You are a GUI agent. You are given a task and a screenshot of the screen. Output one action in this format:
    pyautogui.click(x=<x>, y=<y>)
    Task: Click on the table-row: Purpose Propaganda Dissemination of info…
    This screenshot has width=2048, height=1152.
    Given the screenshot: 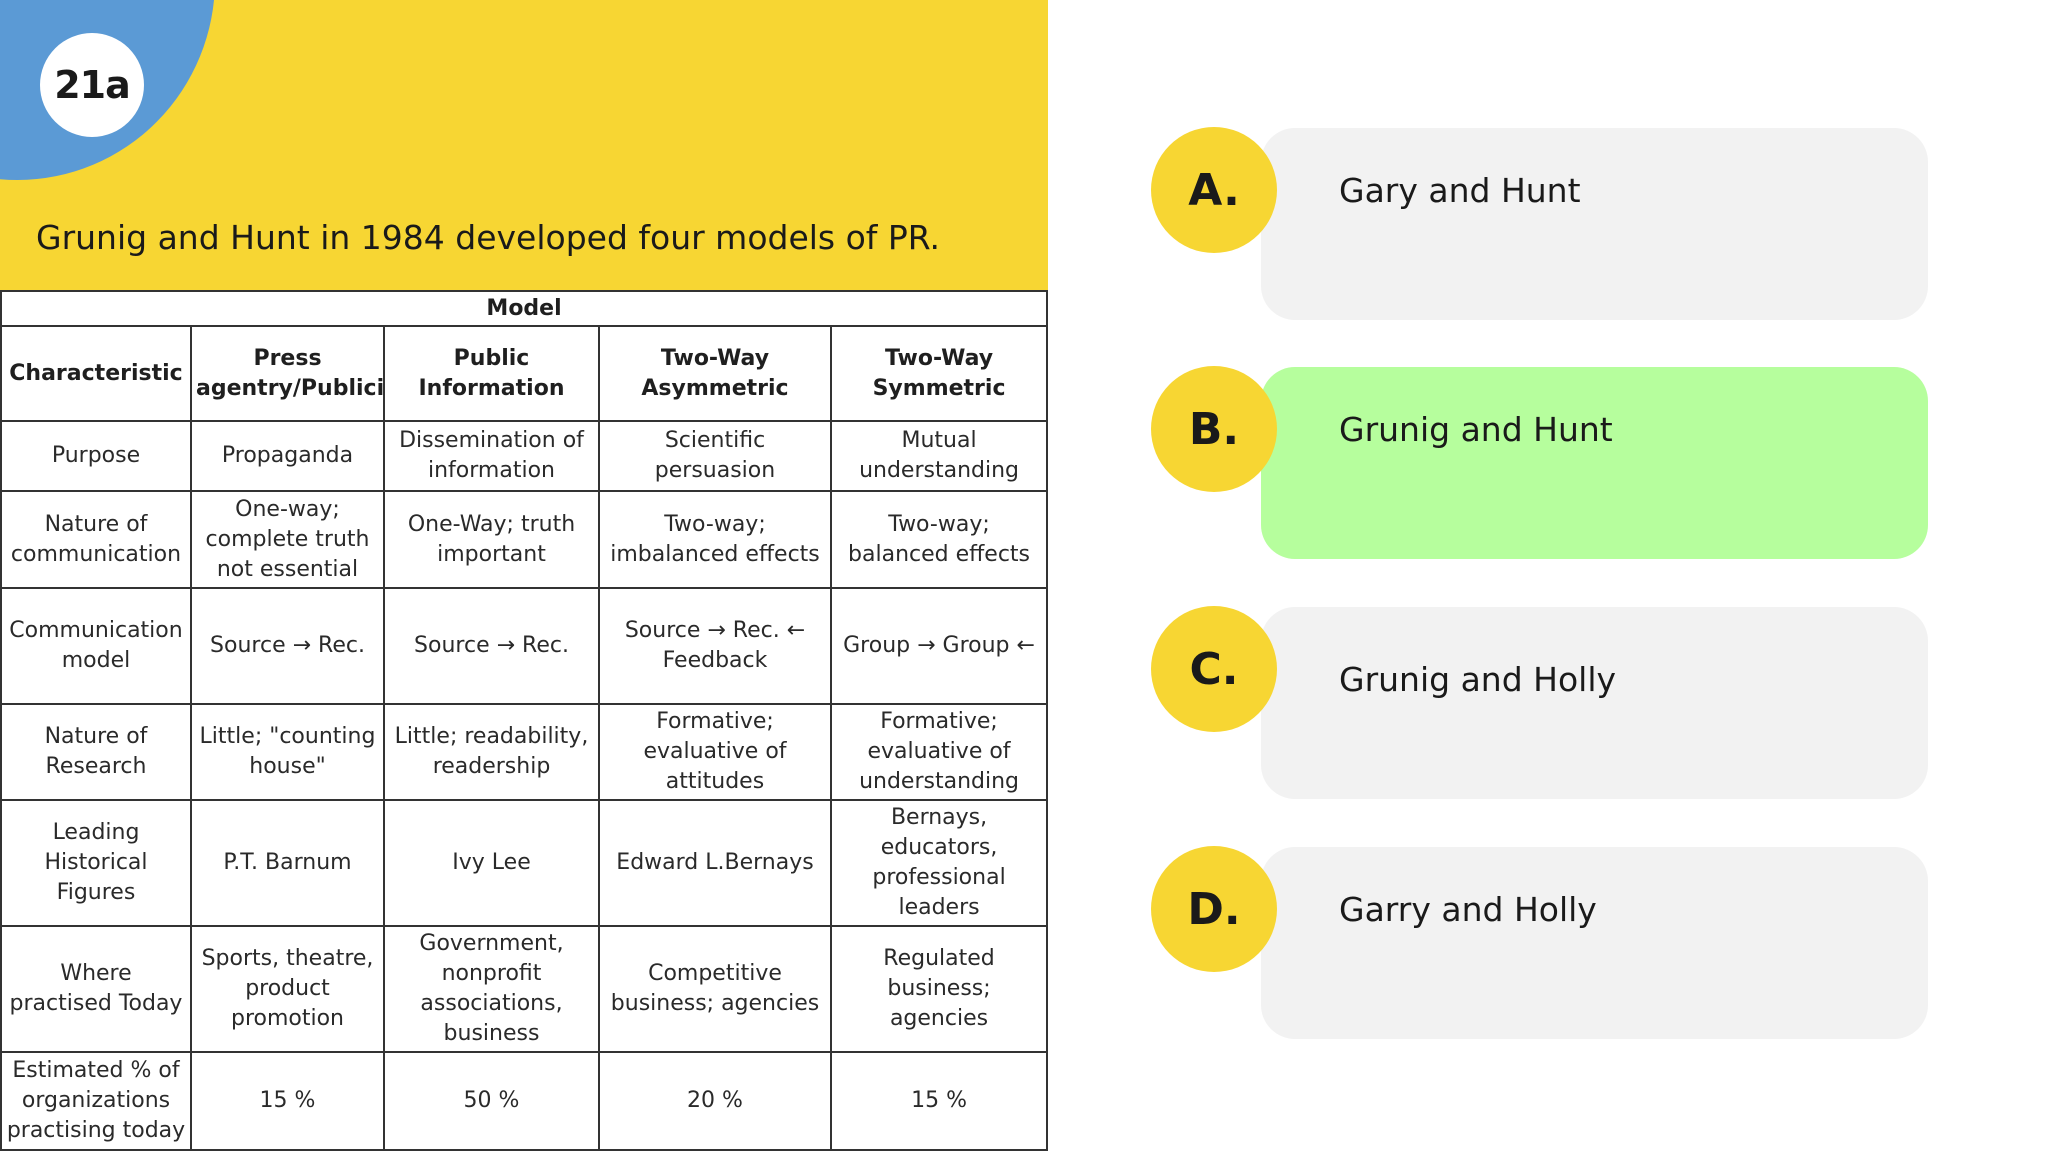 What is the action you would take?
    pyautogui.click(x=524, y=456)
    